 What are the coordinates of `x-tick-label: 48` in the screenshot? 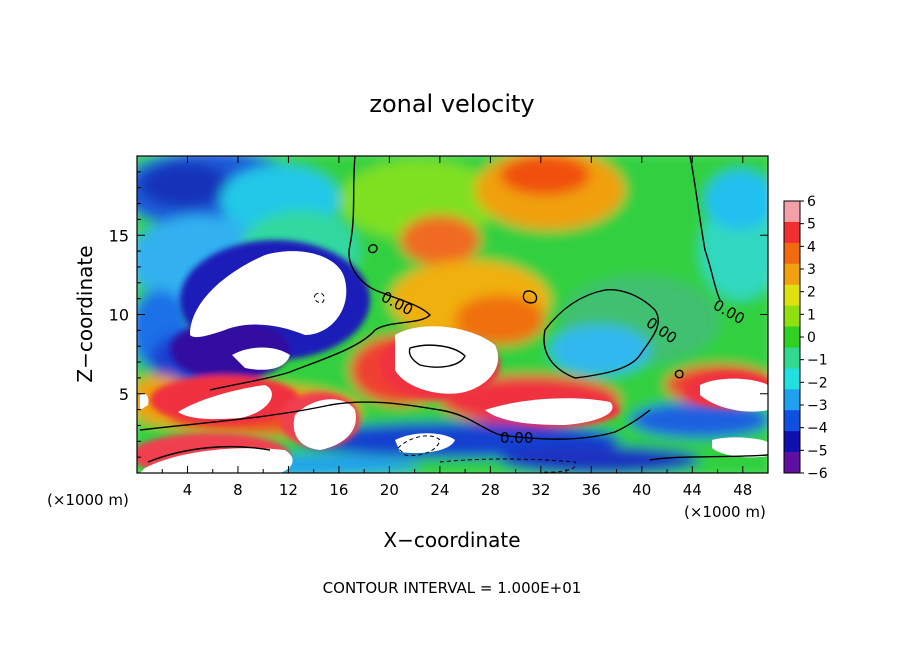 It's located at (742, 490).